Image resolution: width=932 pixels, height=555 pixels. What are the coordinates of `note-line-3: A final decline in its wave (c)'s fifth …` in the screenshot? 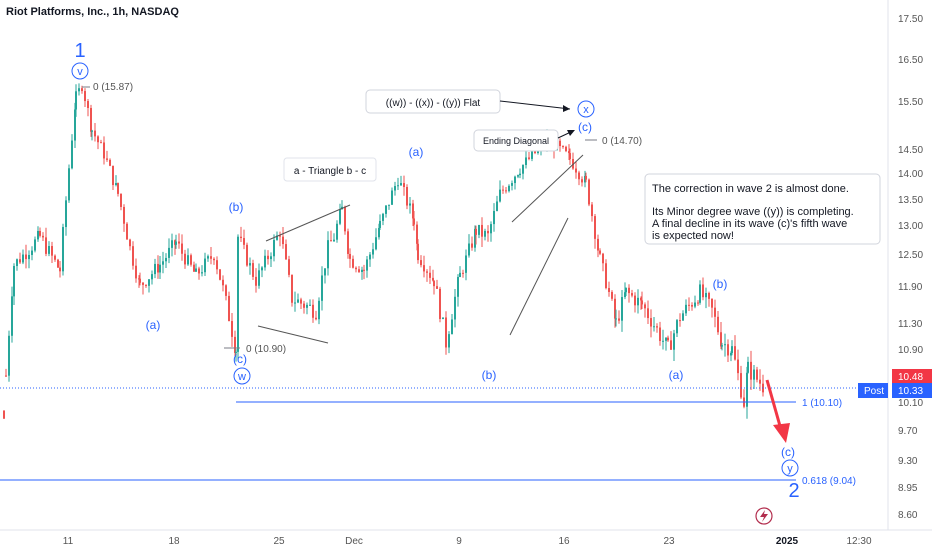 It's located at (749, 224).